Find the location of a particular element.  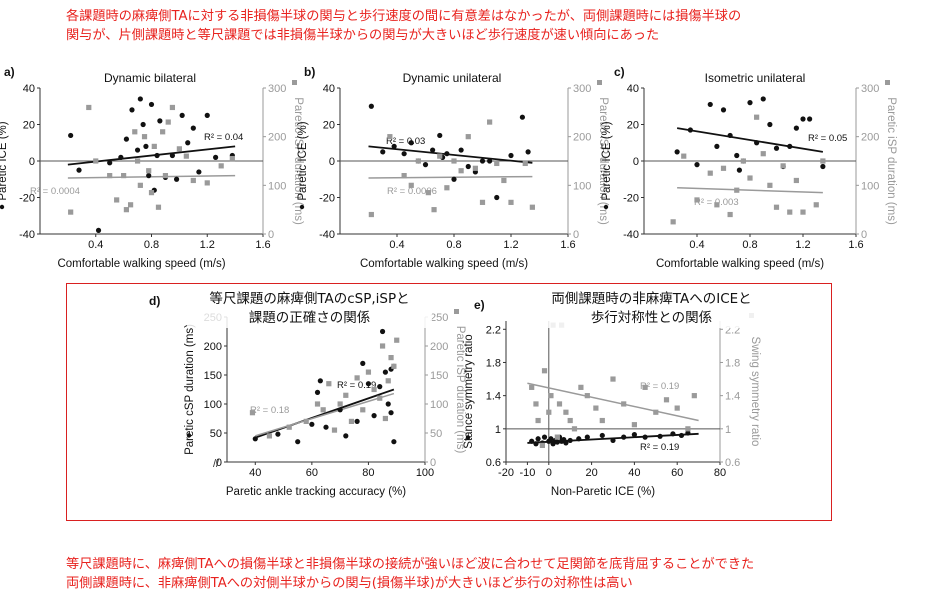

y-tick-label-right: 300 is located at coordinates (277, 89).